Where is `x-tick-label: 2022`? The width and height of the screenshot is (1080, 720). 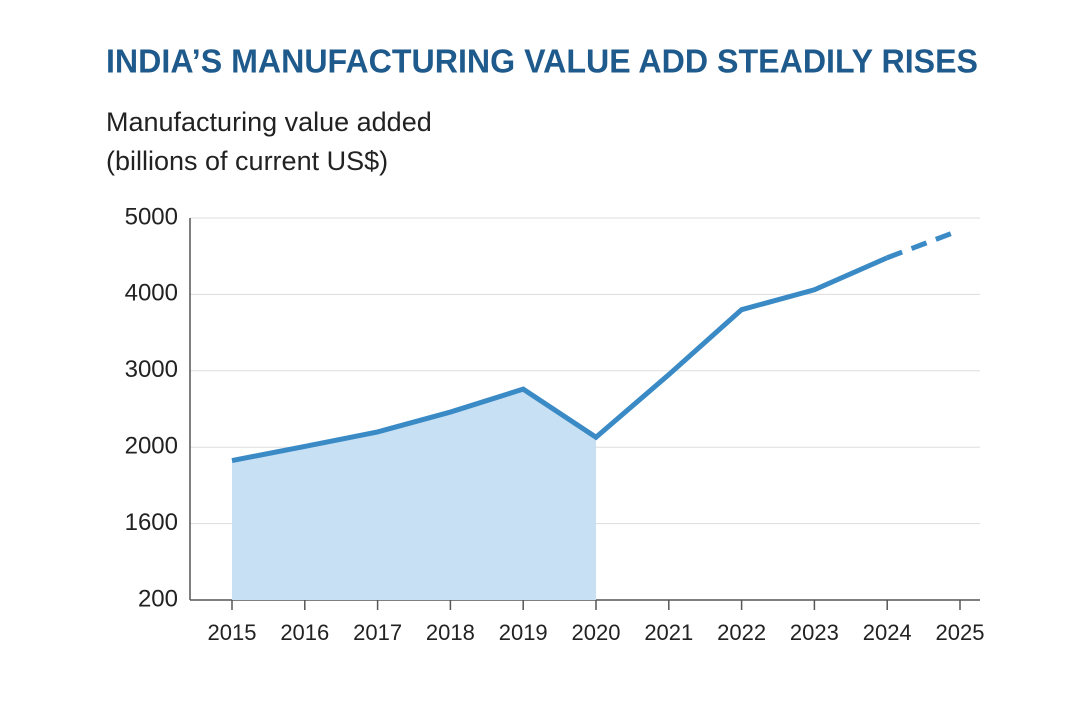
x-tick-label: 2022 is located at coordinates (741, 632).